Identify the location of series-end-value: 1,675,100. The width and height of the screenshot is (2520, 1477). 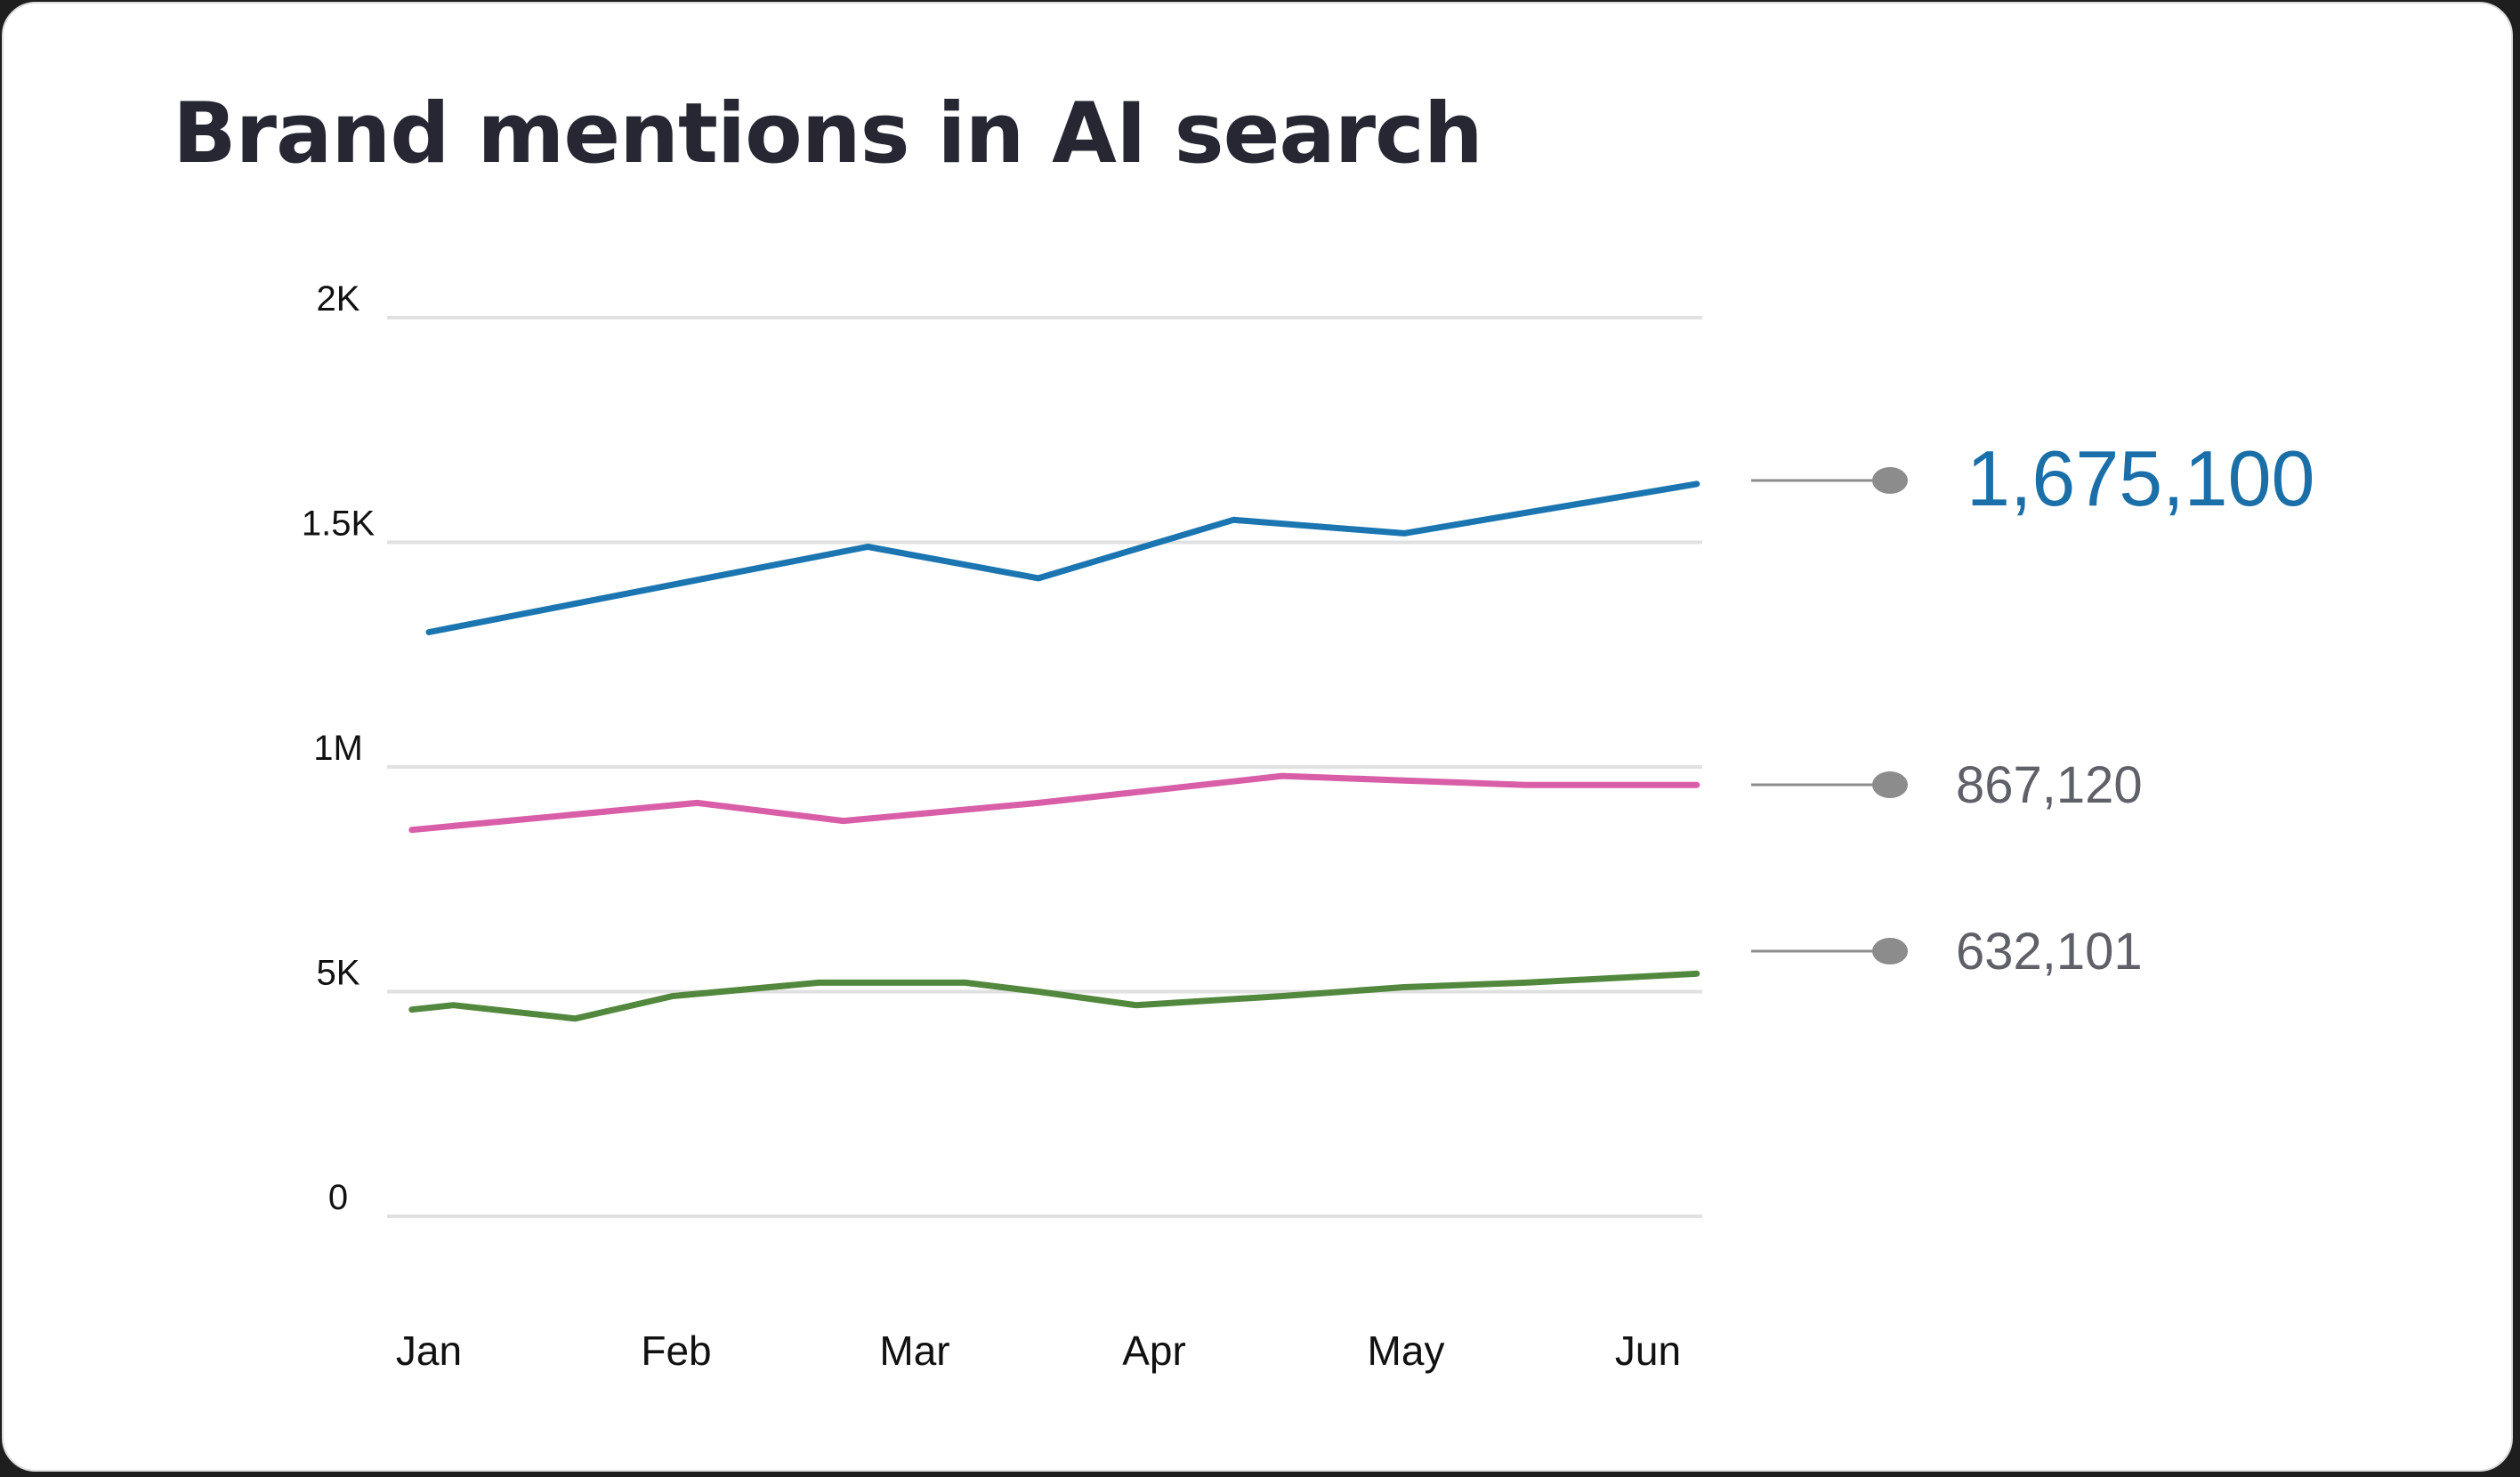
(2141, 478).